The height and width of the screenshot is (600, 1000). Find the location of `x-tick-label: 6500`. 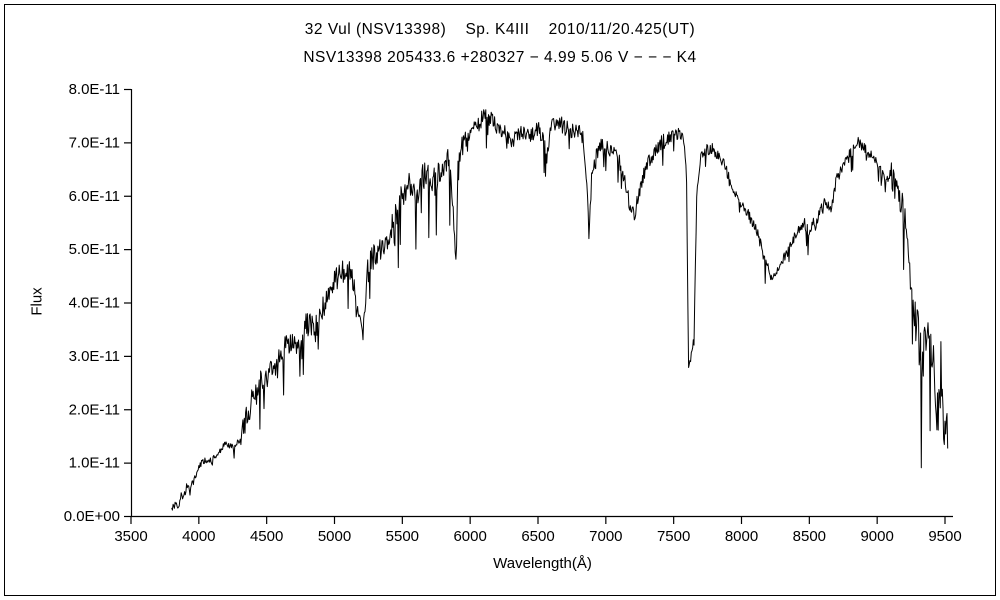

x-tick-label: 6500 is located at coordinates (537, 536).